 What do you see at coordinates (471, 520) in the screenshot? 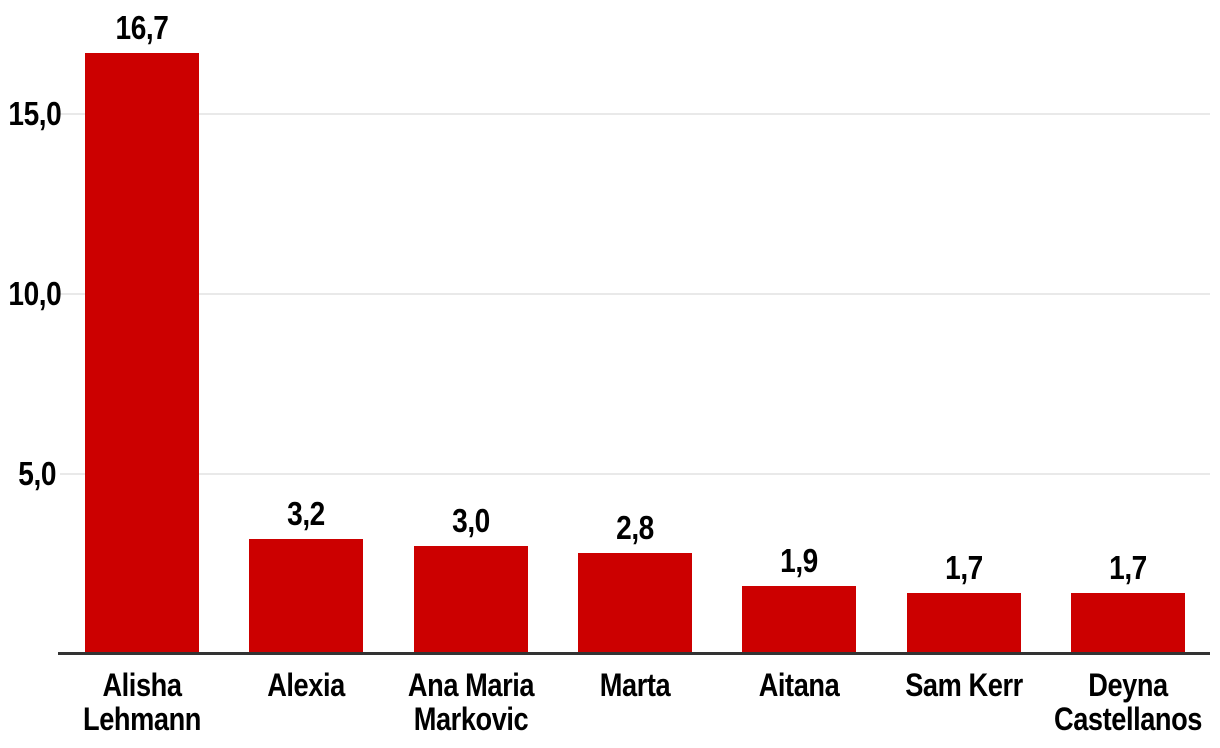
I see `bar-value-label: 3,0` at bounding box center [471, 520].